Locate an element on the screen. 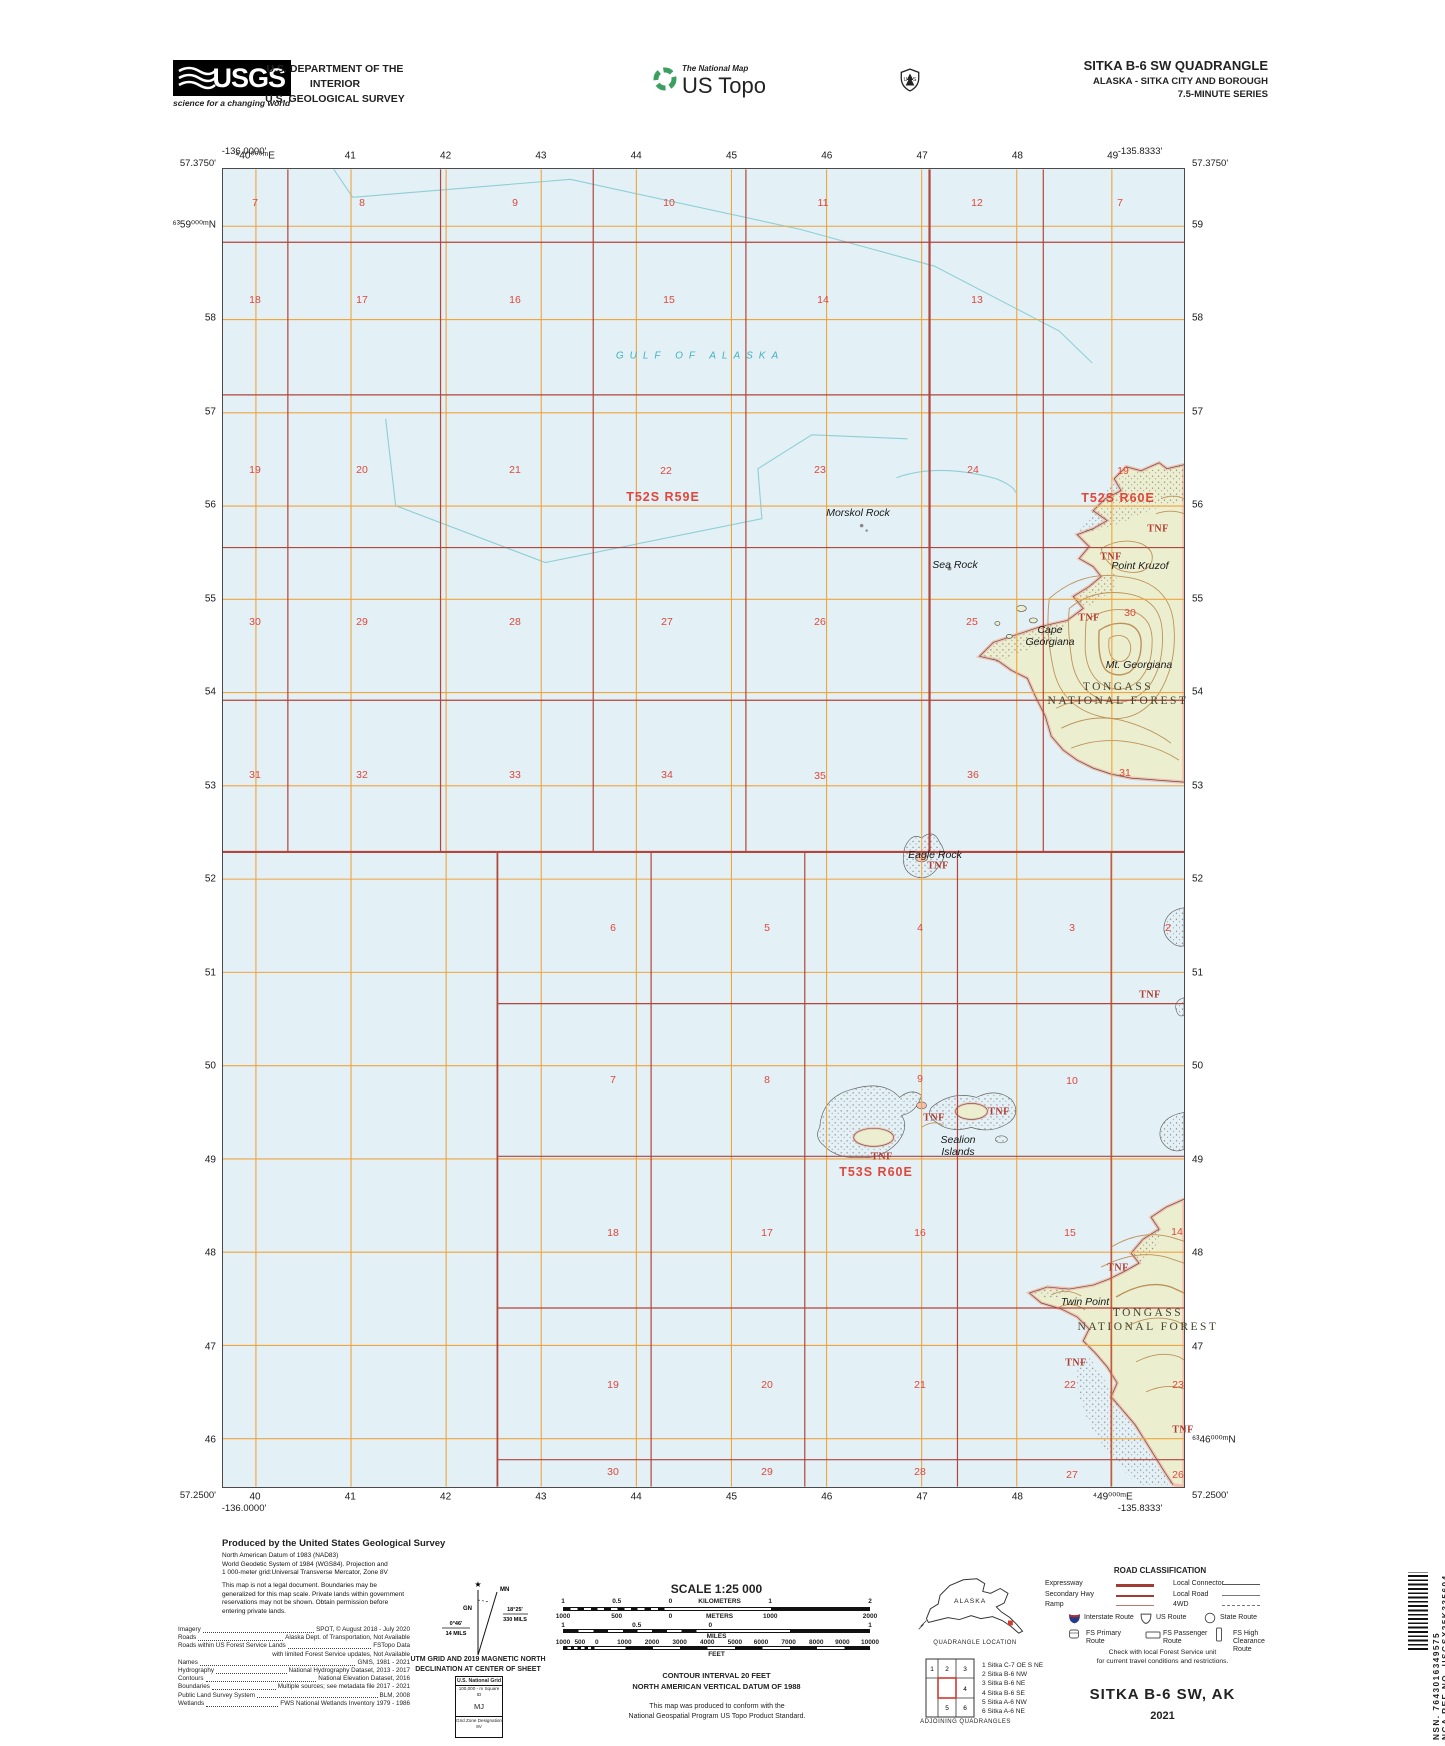 This screenshot has width=1445, height=1746. usng-zone: 8V is located at coordinates (479, 1726).